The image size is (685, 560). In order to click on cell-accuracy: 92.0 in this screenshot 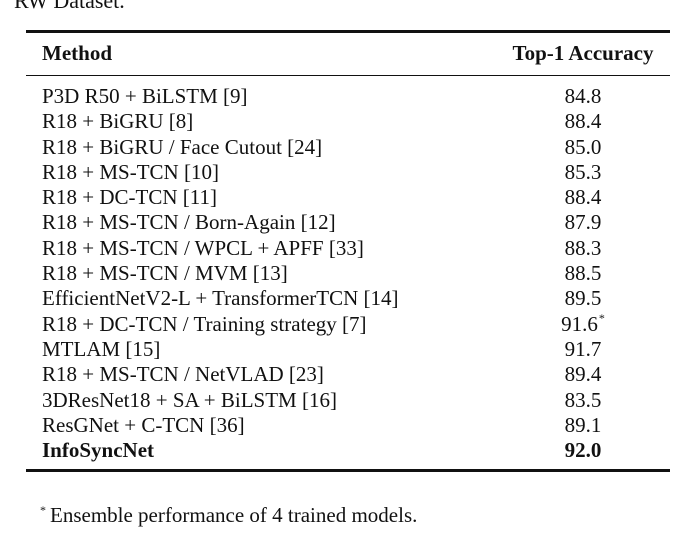, I will do `click(580, 450)`.